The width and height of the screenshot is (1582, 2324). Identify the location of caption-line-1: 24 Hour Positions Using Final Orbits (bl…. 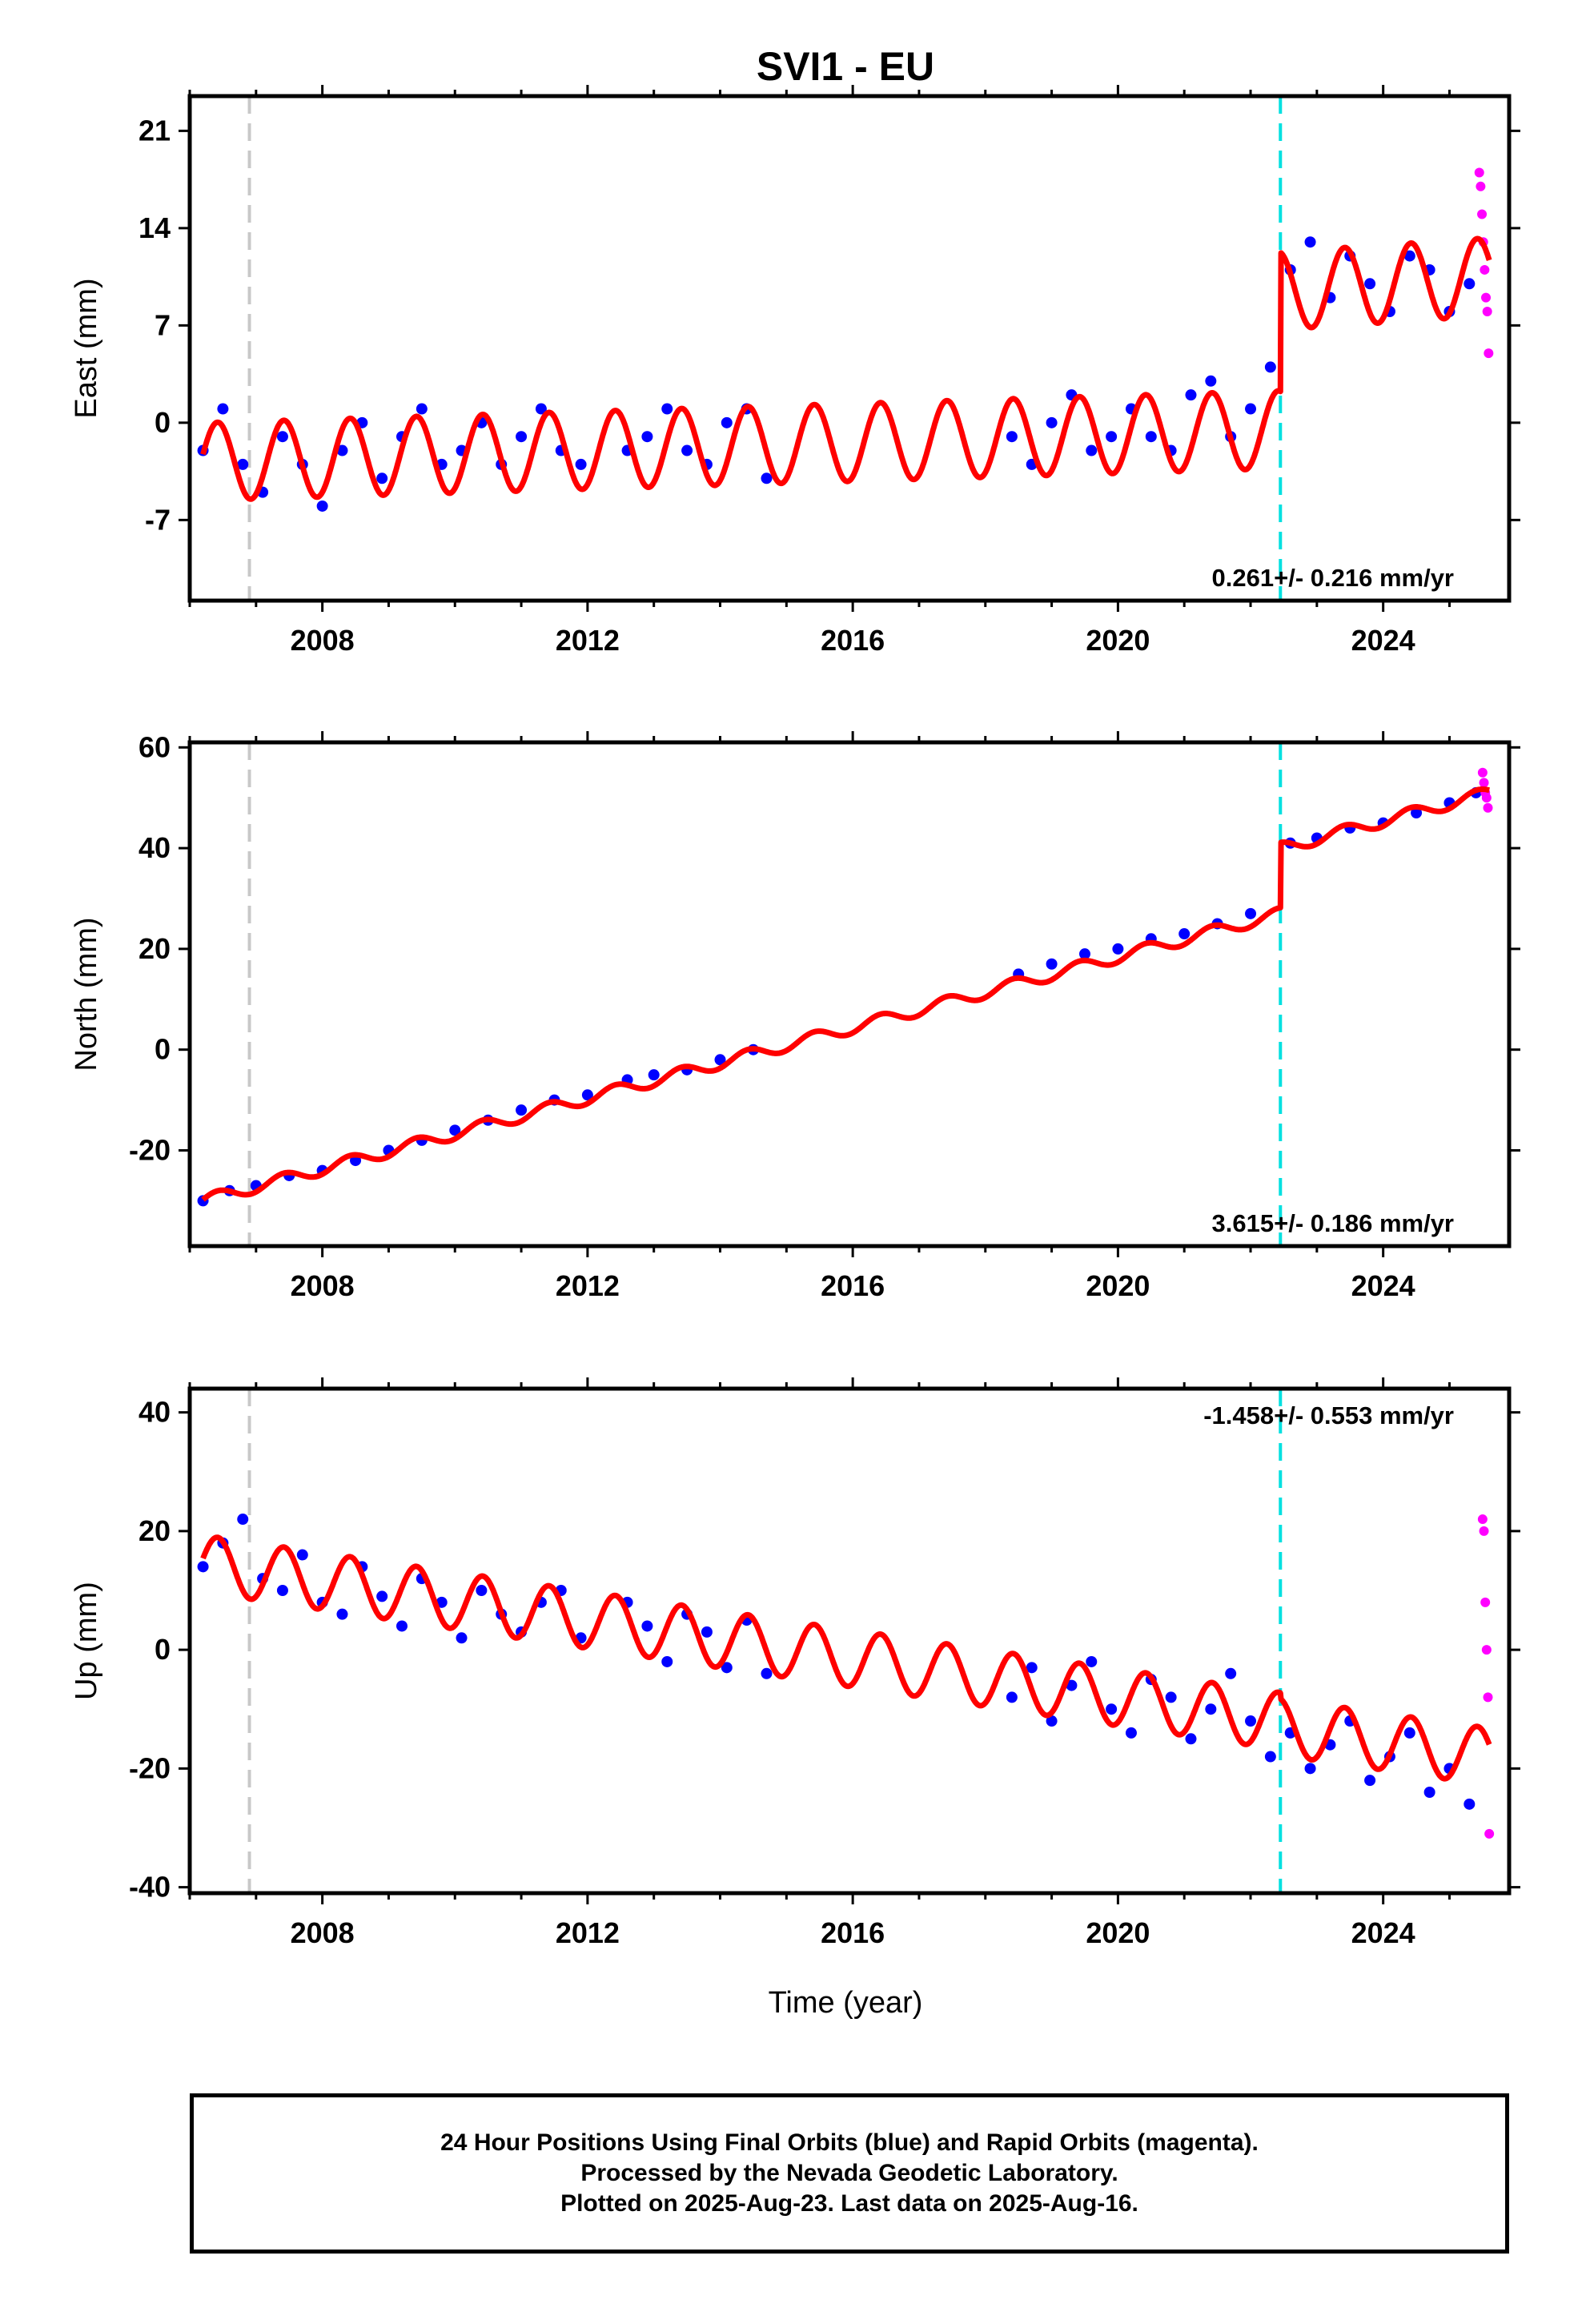
(849, 2142).